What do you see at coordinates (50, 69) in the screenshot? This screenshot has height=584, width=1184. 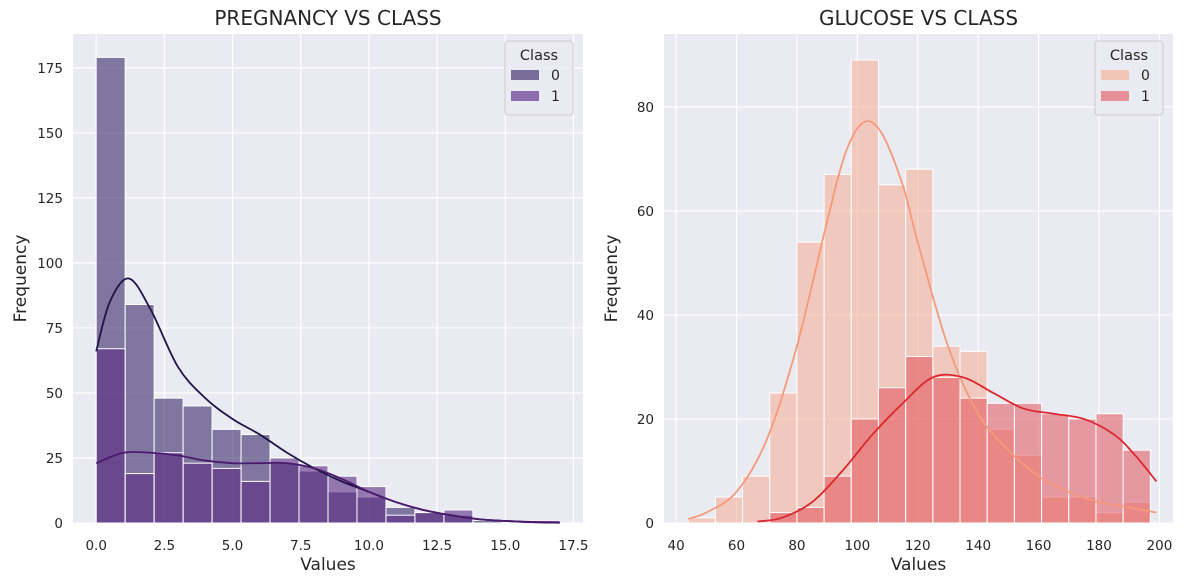 I see `y-tick-label: 175` at bounding box center [50, 69].